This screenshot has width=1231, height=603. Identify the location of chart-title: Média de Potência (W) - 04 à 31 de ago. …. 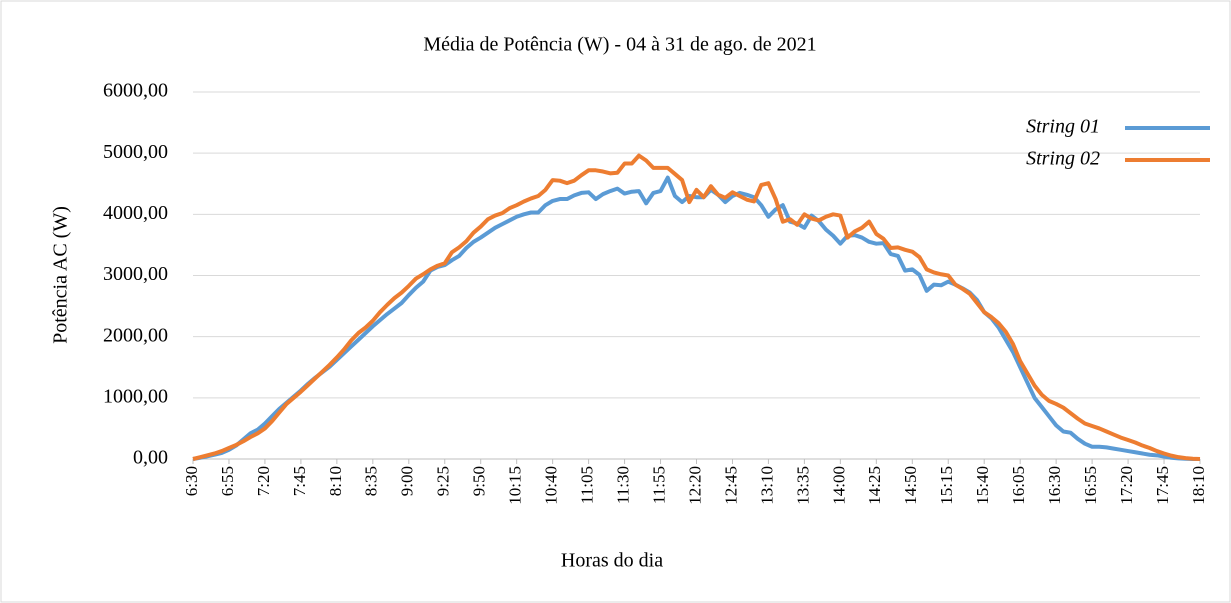
(619, 45).